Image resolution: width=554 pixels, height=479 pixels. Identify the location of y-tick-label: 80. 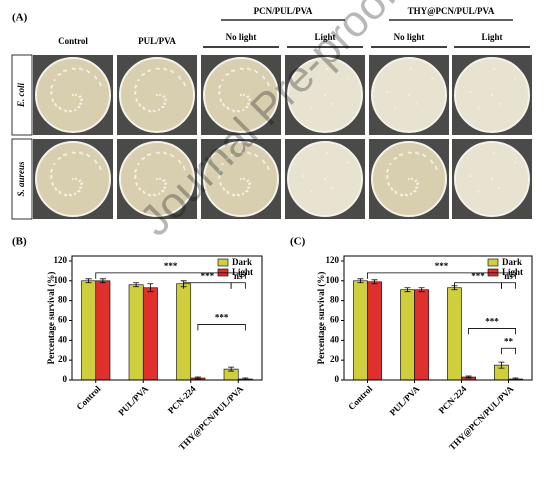
(335, 300).